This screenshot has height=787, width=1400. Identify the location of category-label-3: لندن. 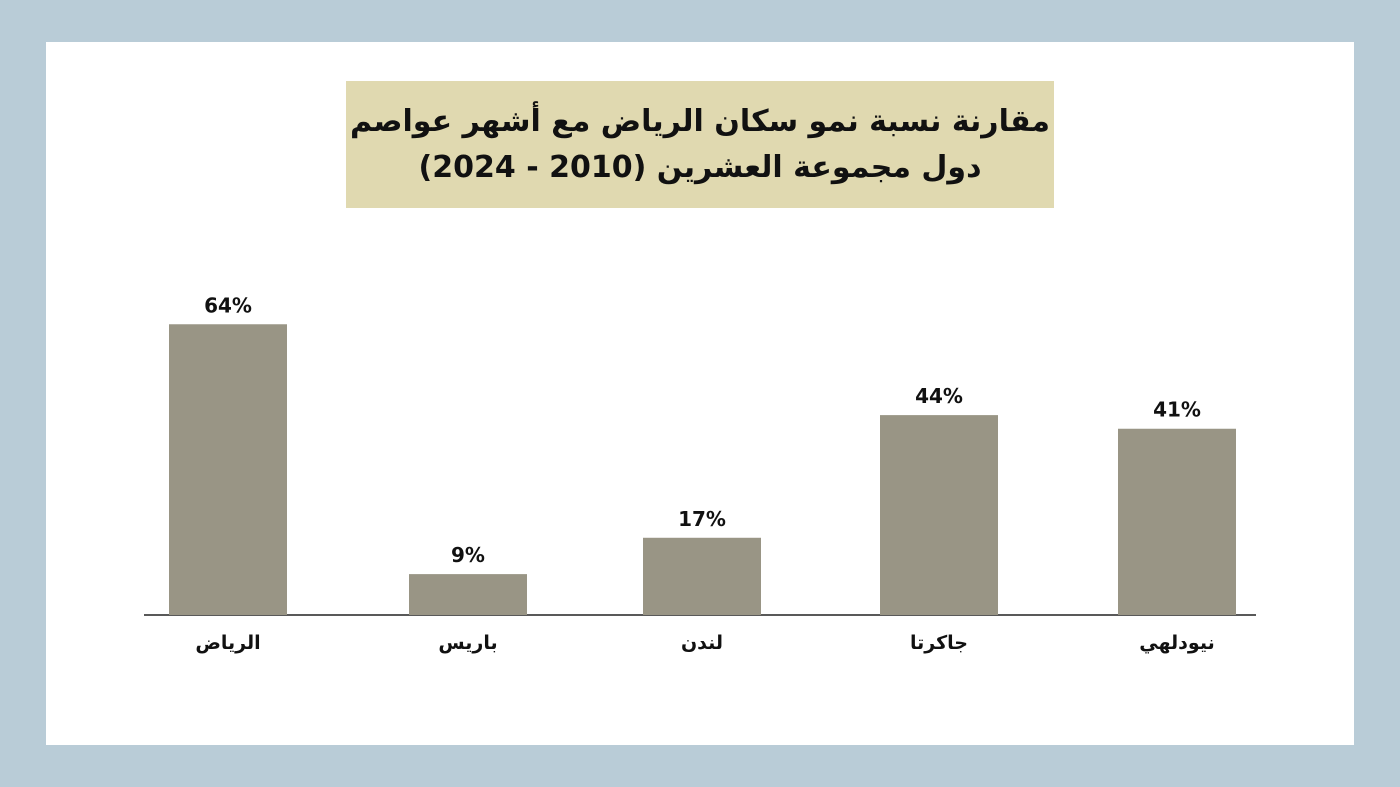
(702, 643).